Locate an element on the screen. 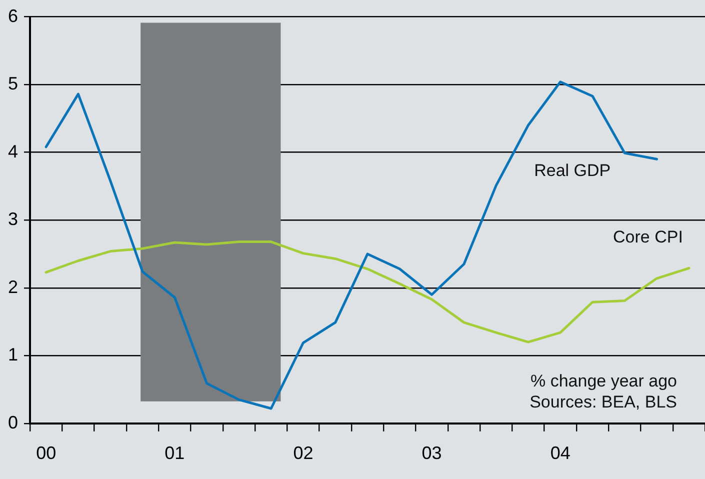 The height and width of the screenshot is (479, 705). series-label: Core CPI is located at coordinates (648, 236).